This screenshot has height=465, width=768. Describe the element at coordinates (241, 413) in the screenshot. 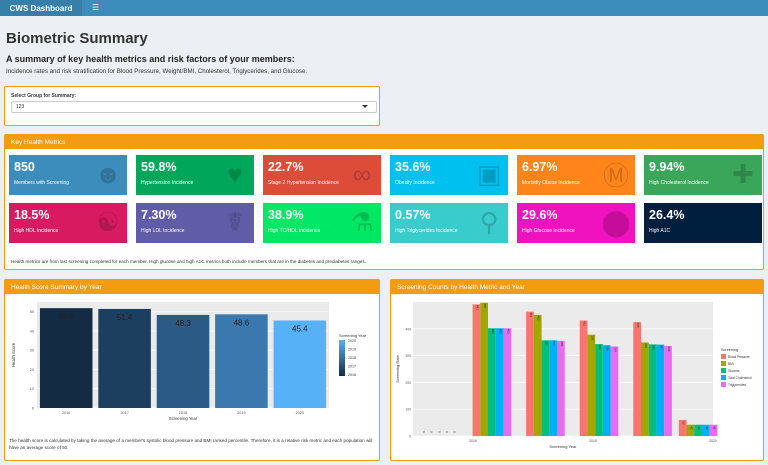

I see `x-tick-label: 2019` at that location.